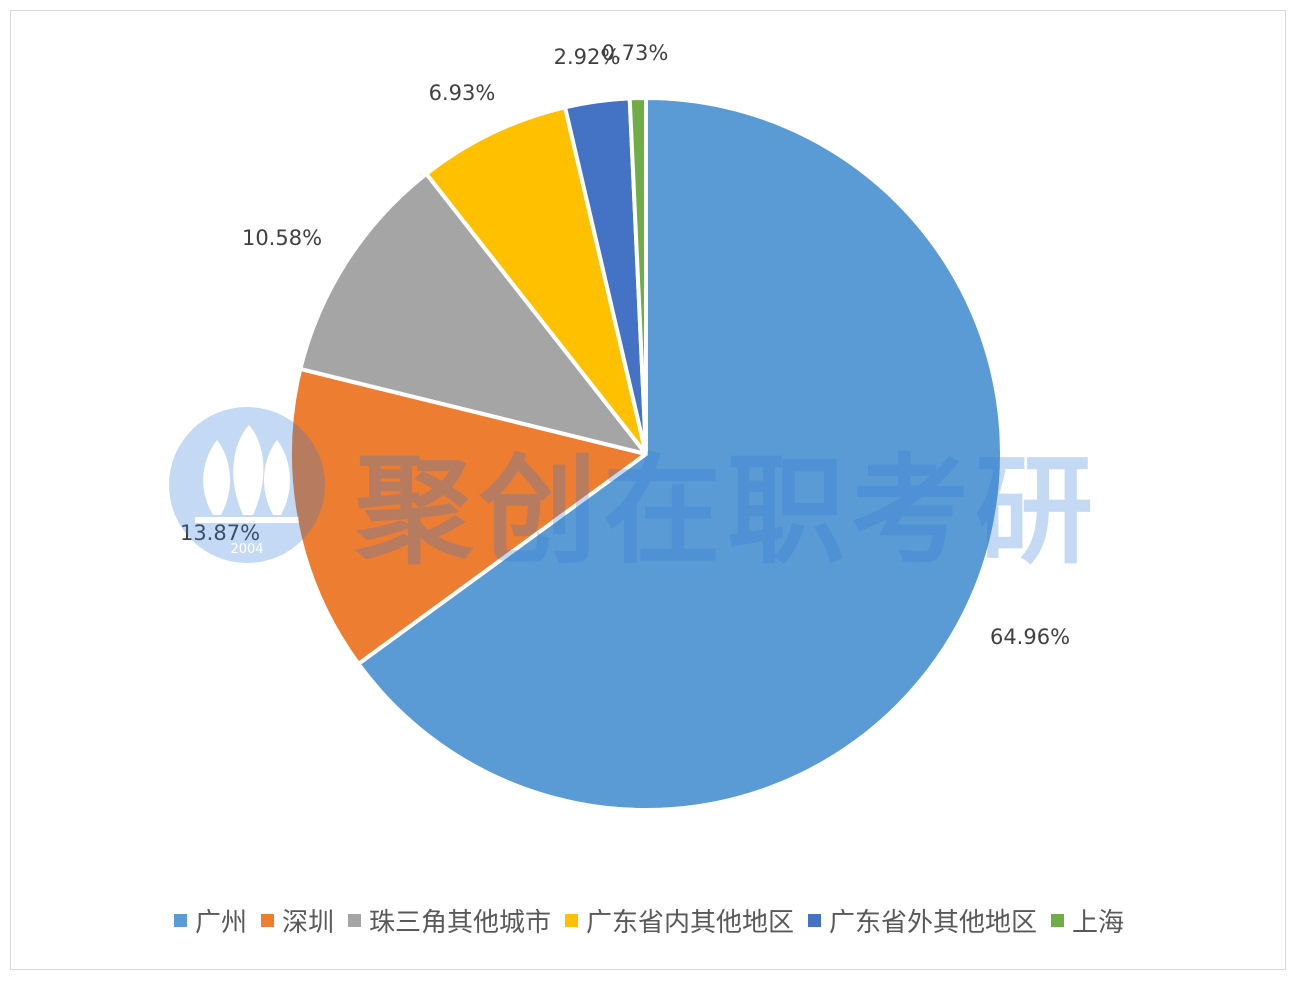 The width and height of the screenshot is (1298, 984). What do you see at coordinates (282, 238) in the screenshot?
I see `data-label-3: 10.58%` at bounding box center [282, 238].